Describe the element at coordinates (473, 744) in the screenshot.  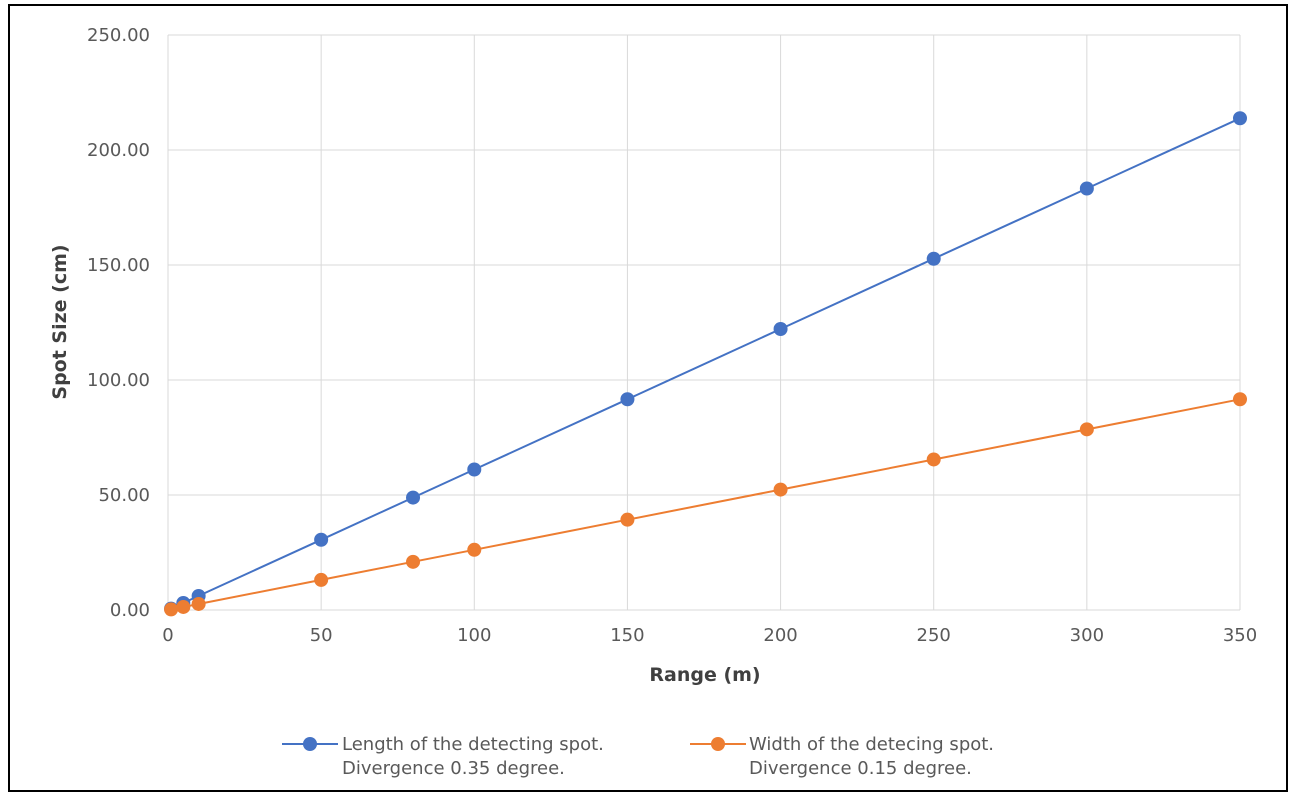
I see `legend-label-1: Length of the detecting spot.` at that location.